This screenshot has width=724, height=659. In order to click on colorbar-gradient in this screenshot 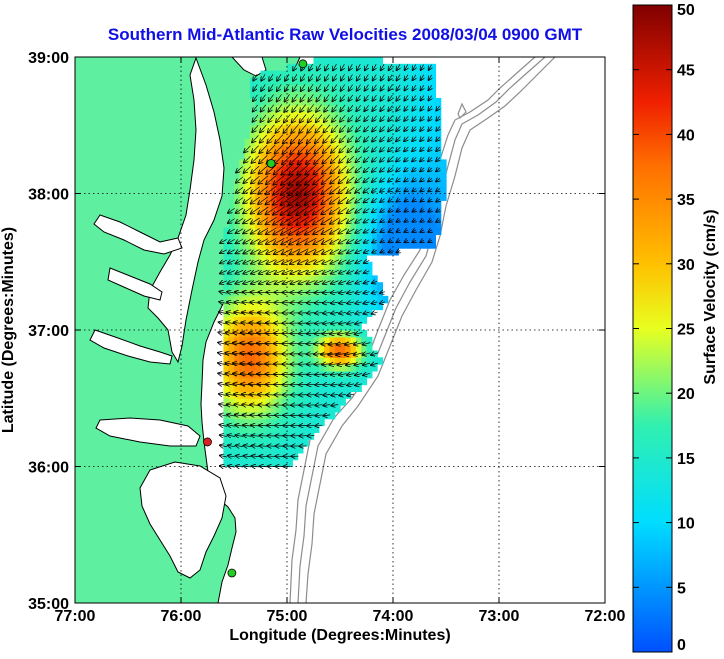, I will do `click(652, 328)`.